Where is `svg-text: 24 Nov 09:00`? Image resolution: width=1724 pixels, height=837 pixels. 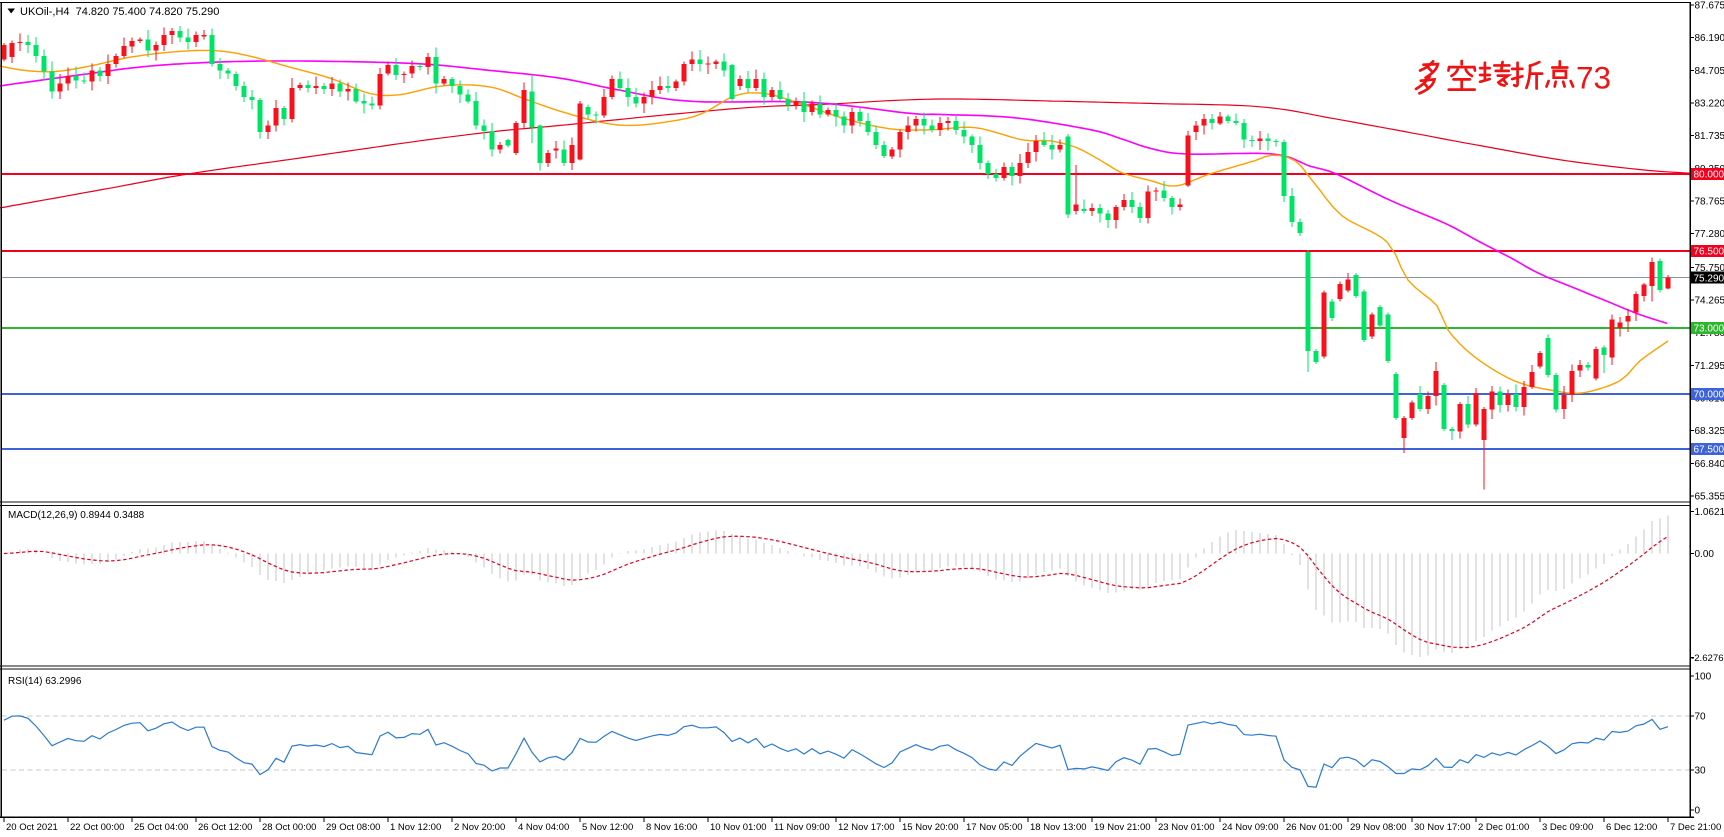
svg-text: 24 Nov 09:00 is located at coordinates (1250, 827).